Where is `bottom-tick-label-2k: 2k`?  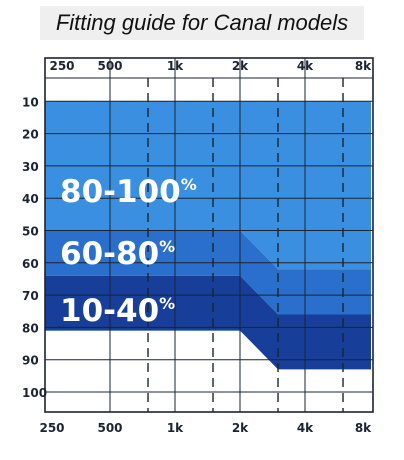
bottom-tick-label-2k: 2k is located at coordinates (240, 428).